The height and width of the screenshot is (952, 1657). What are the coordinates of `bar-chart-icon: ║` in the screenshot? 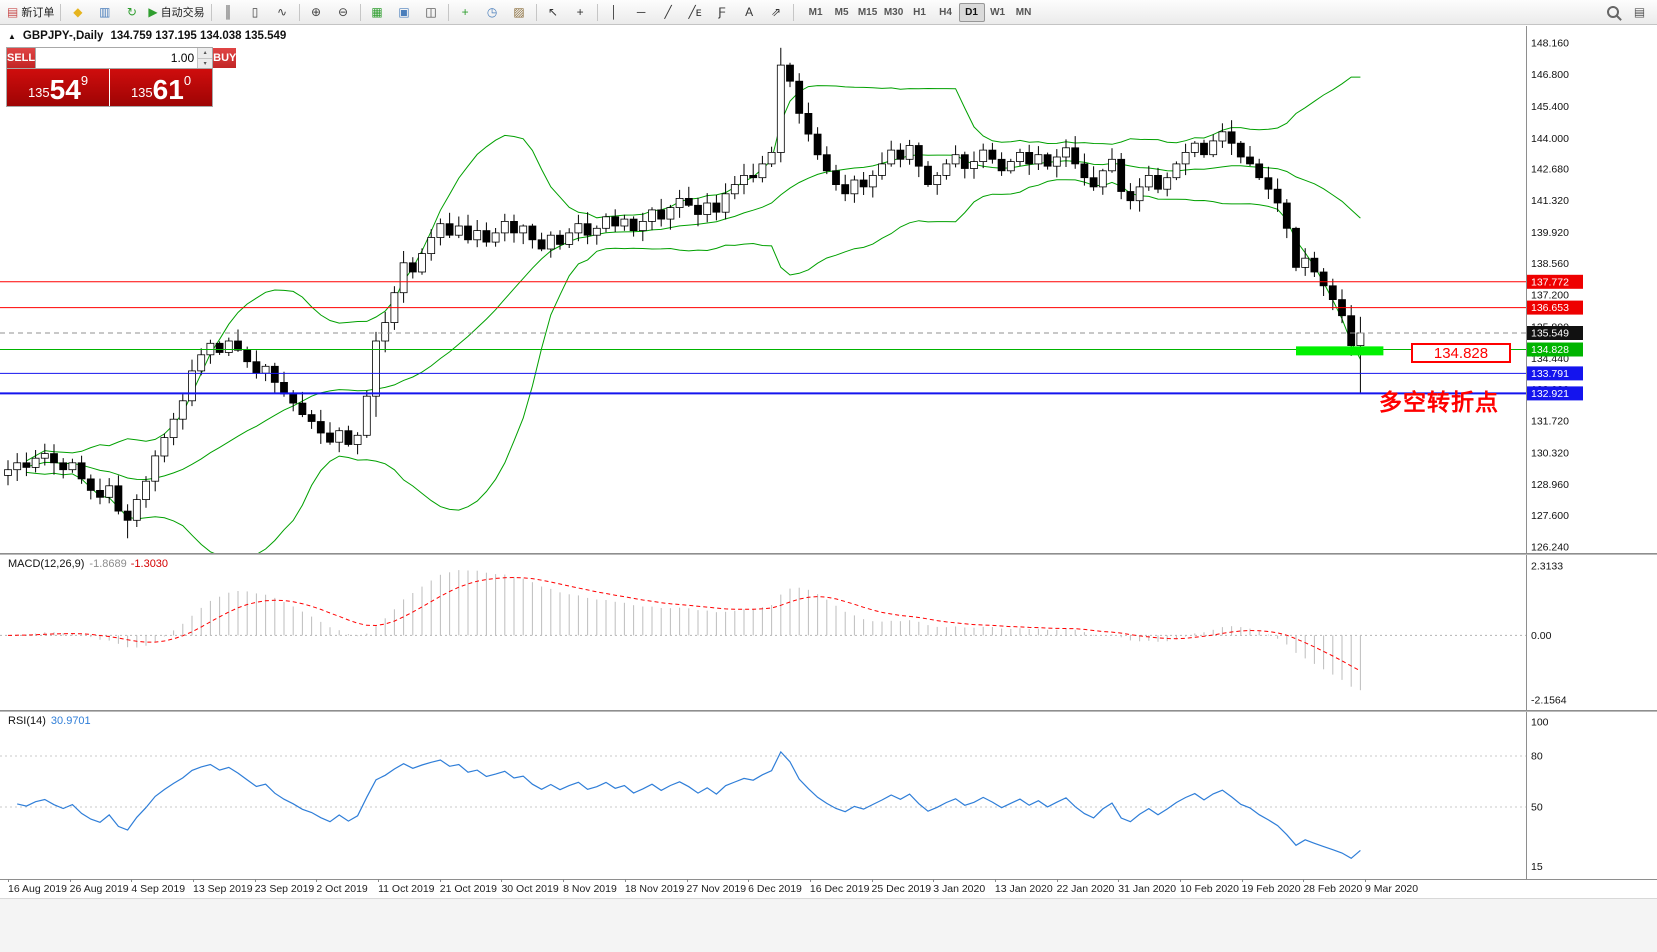 It's located at (228, 12).